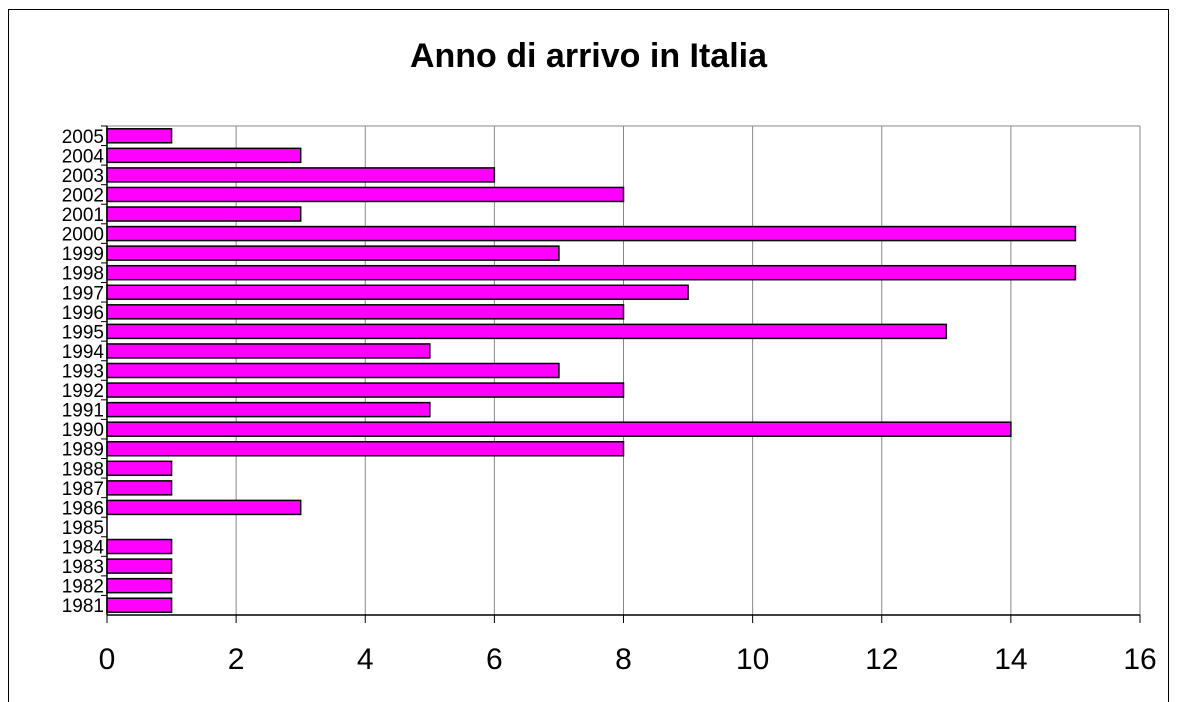 This screenshot has width=1177, height=702. Describe the element at coordinates (83, 567) in the screenshot. I see `y-tick-label: 1983` at that location.